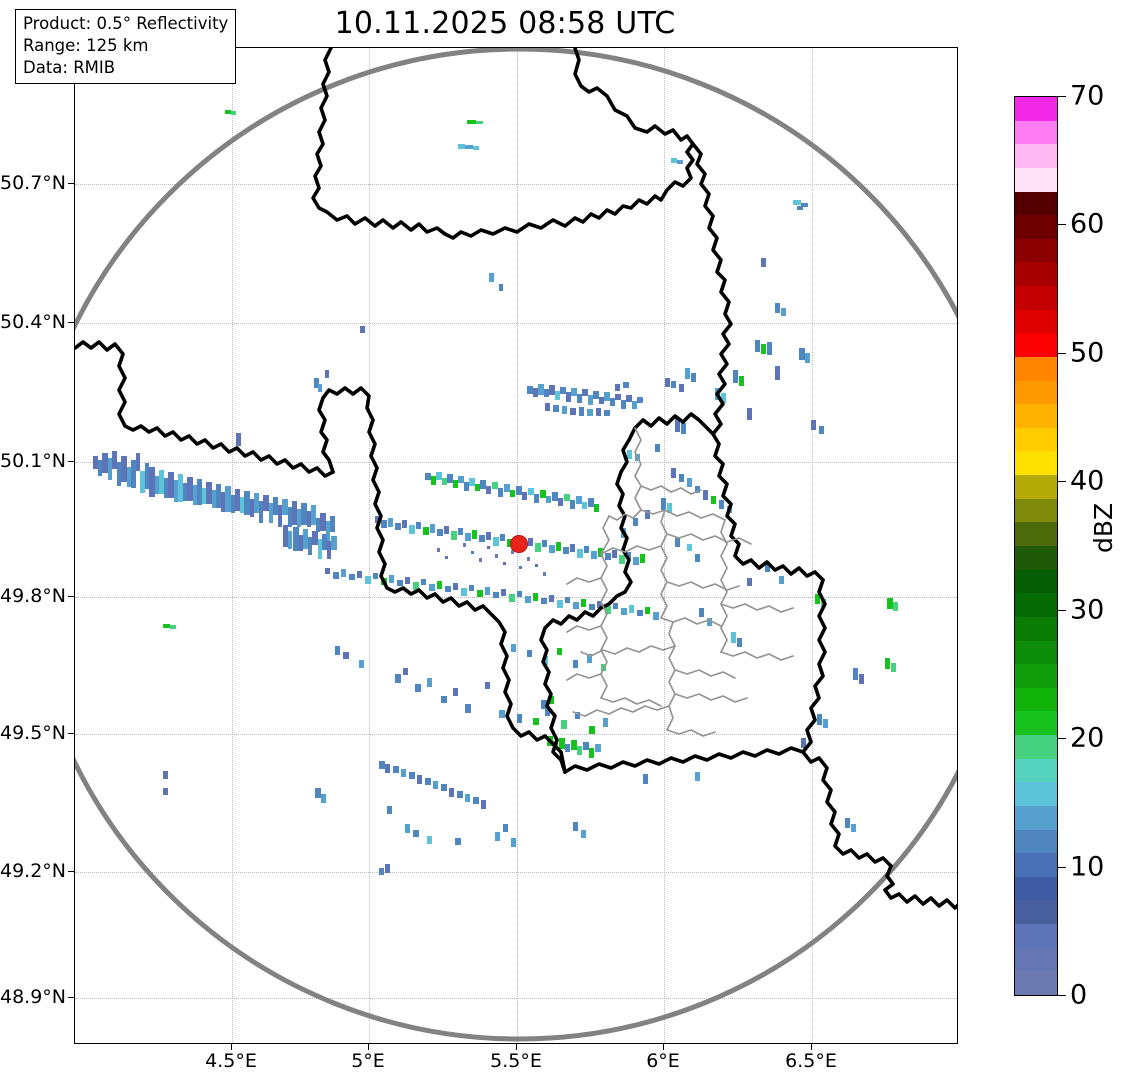  Describe the element at coordinates (519, 544) in the screenshot. I see `radar-site-marker` at that location.